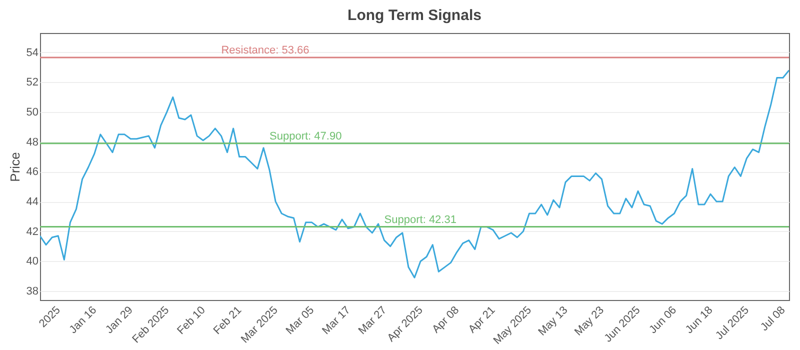  Describe the element at coordinates (663, 320) in the screenshot. I see `x-tick-label: Jun 06` at that location.